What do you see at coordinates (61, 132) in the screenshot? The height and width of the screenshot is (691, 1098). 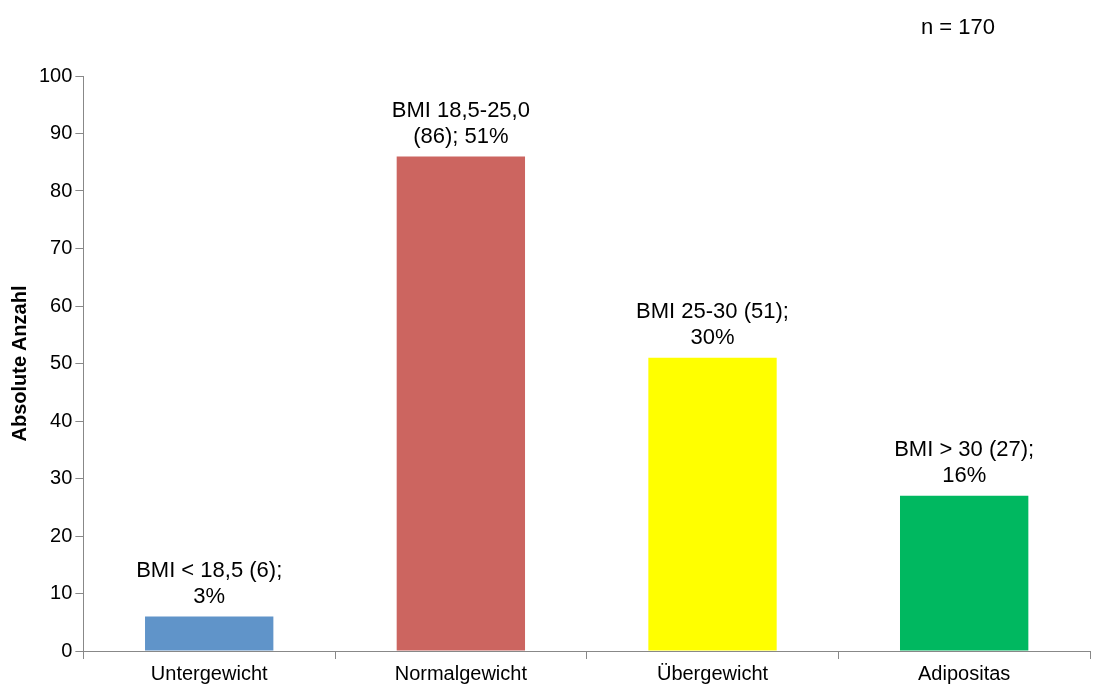 I see `y-tick-label: 90` at bounding box center [61, 132].